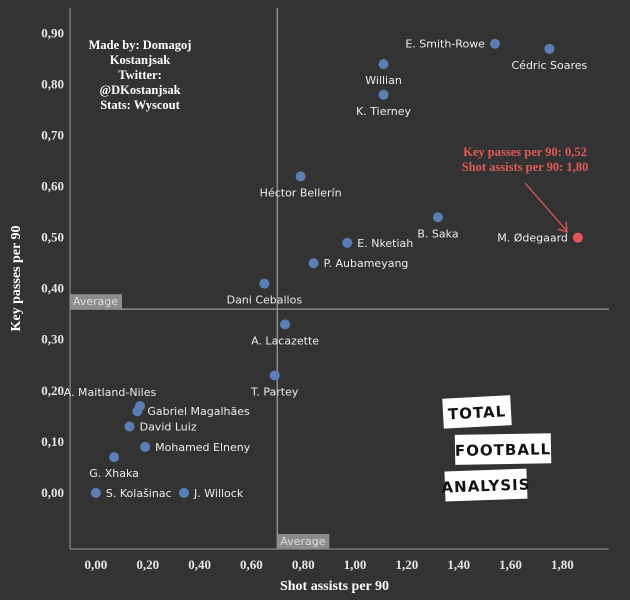 The image size is (630, 600). What do you see at coordinates (52, 33) in the screenshot?
I see `y-tick-label: 0,90` at bounding box center [52, 33].